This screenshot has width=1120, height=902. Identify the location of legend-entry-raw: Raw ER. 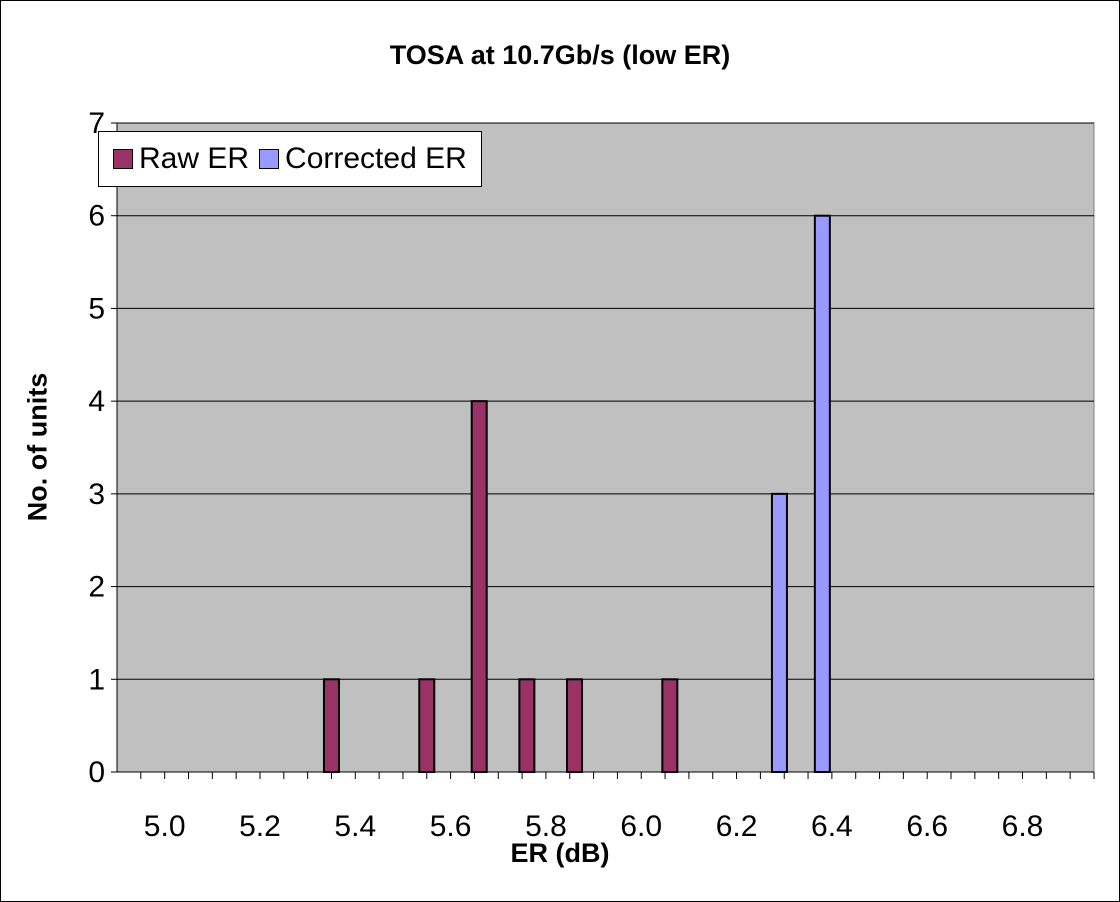
(181, 159).